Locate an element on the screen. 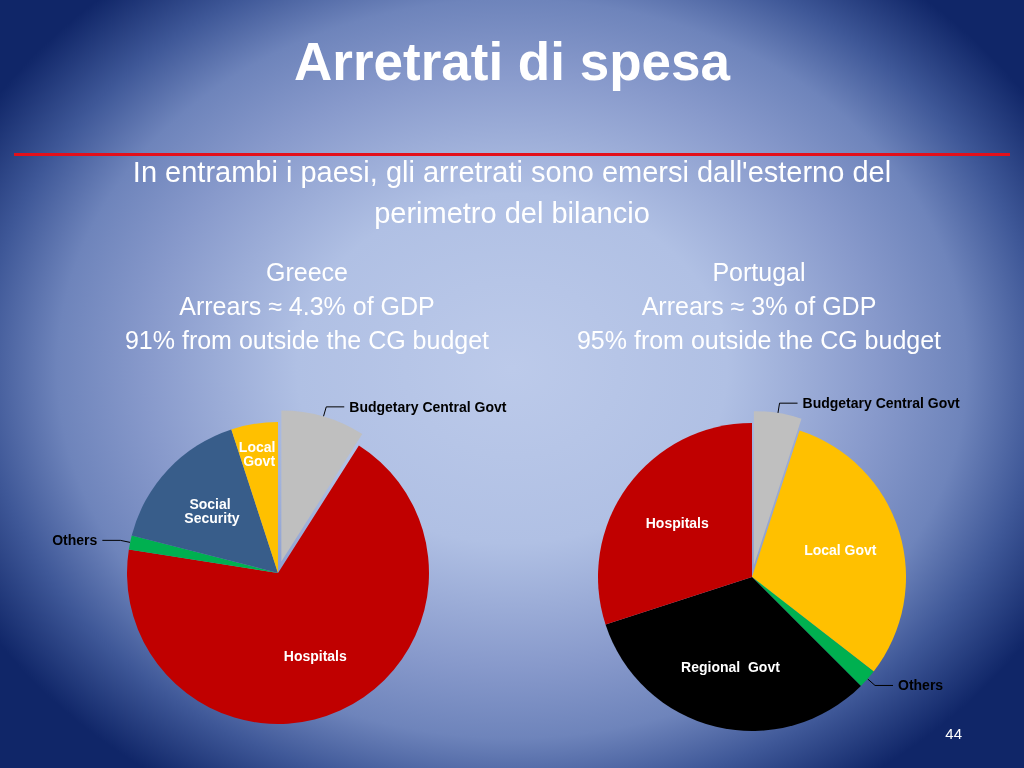 The image size is (1024, 768). chart-title: Greece is located at coordinates (307, 271).